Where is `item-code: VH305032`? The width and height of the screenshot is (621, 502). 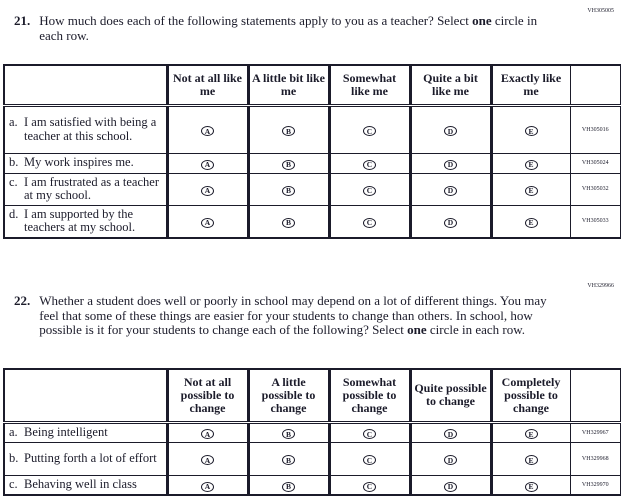
item-code: VH305032 is located at coordinates (595, 189).